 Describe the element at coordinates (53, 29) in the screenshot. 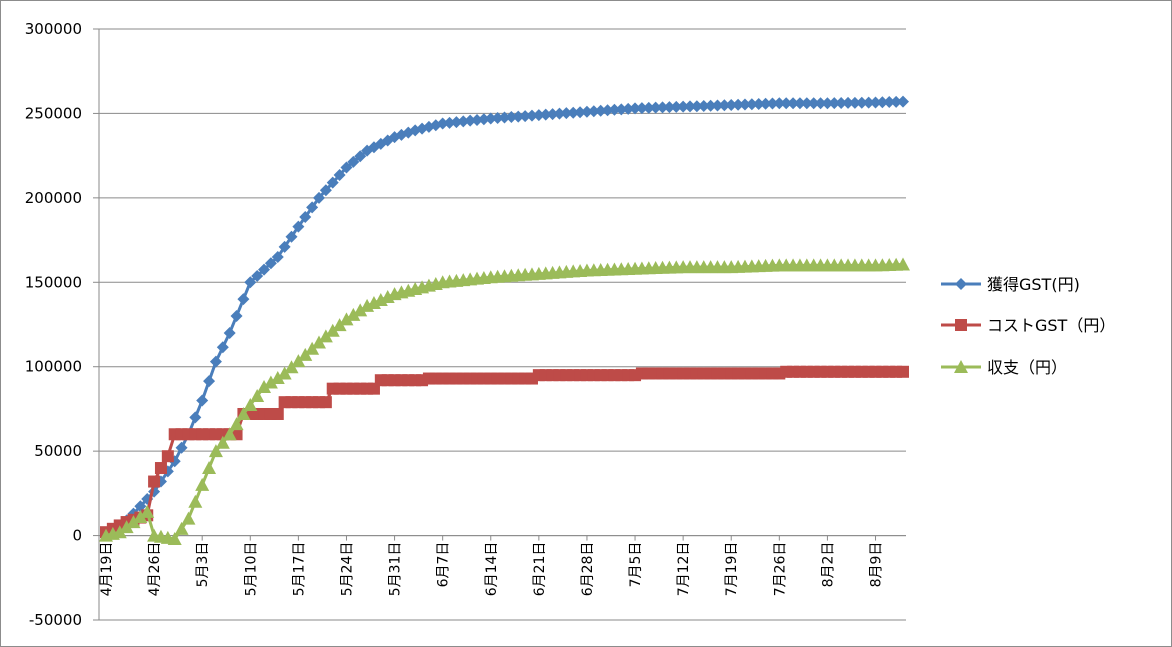

I see `y-tick-label: 300000` at that location.